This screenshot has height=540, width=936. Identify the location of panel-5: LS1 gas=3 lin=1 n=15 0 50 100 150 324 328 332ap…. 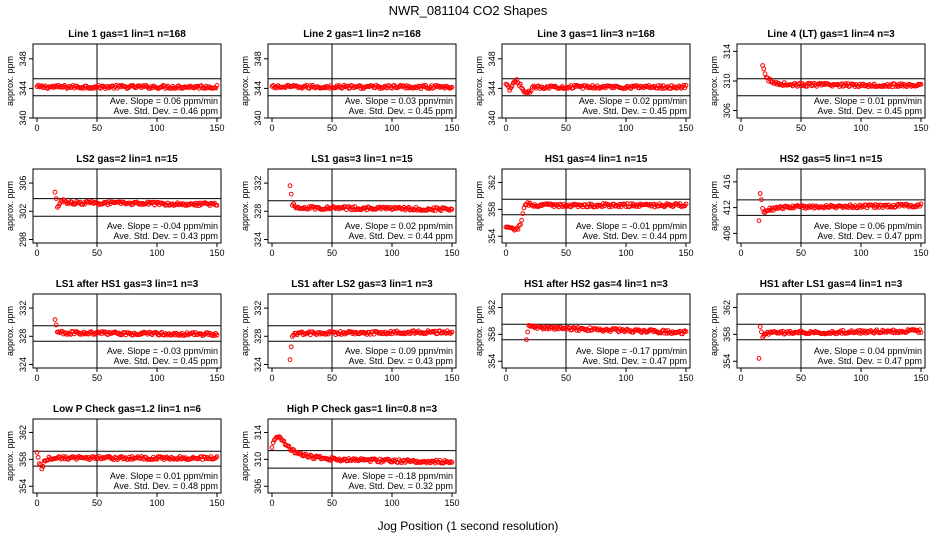
(350, 206).